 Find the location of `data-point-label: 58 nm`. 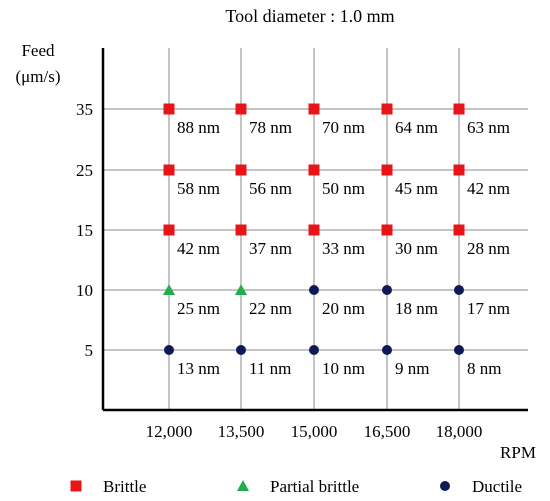

data-point-label: 58 nm is located at coordinates (198, 188).